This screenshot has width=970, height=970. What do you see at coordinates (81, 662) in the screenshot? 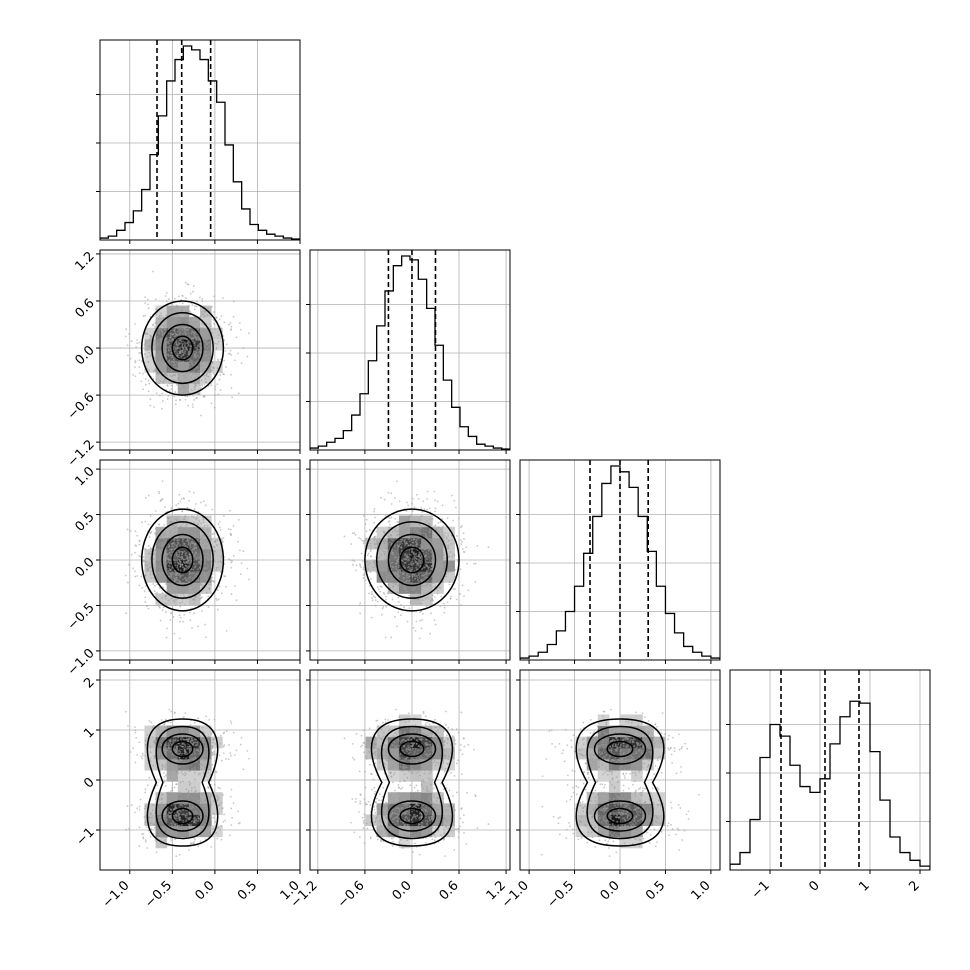
I see `y-tick-label: −1.0` at bounding box center [81, 662].